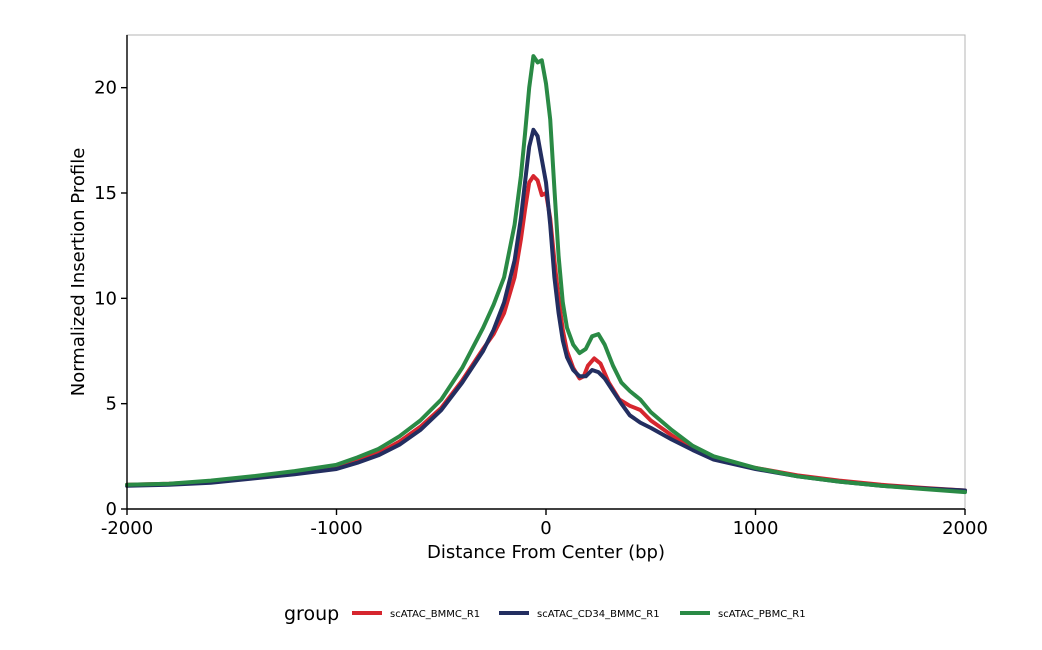 This screenshot has height=650, width=1042. Describe the element at coordinates (105, 298) in the screenshot. I see `y-tick-label-2: 10` at that location.